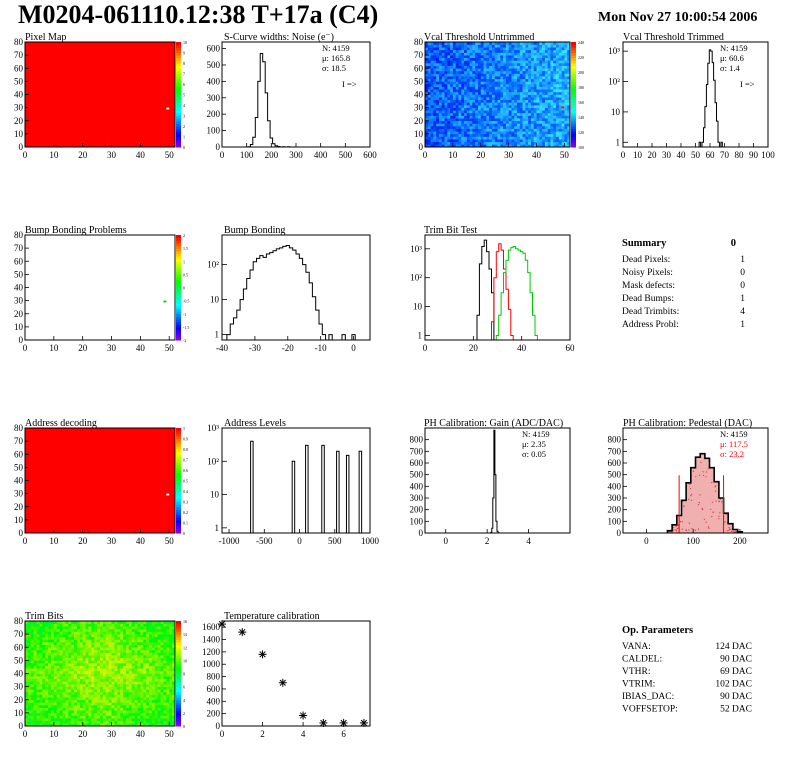  Describe the element at coordinates (417, 521) in the screenshot. I see `y-tick-label: 100` at that location.